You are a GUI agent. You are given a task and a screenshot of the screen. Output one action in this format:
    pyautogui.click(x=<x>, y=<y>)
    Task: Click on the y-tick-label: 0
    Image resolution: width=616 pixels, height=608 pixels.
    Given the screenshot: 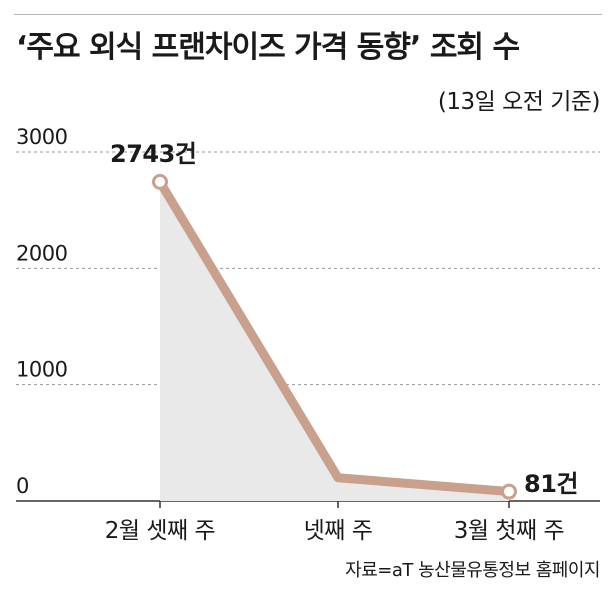 What is the action you would take?
    pyautogui.click(x=22, y=486)
    